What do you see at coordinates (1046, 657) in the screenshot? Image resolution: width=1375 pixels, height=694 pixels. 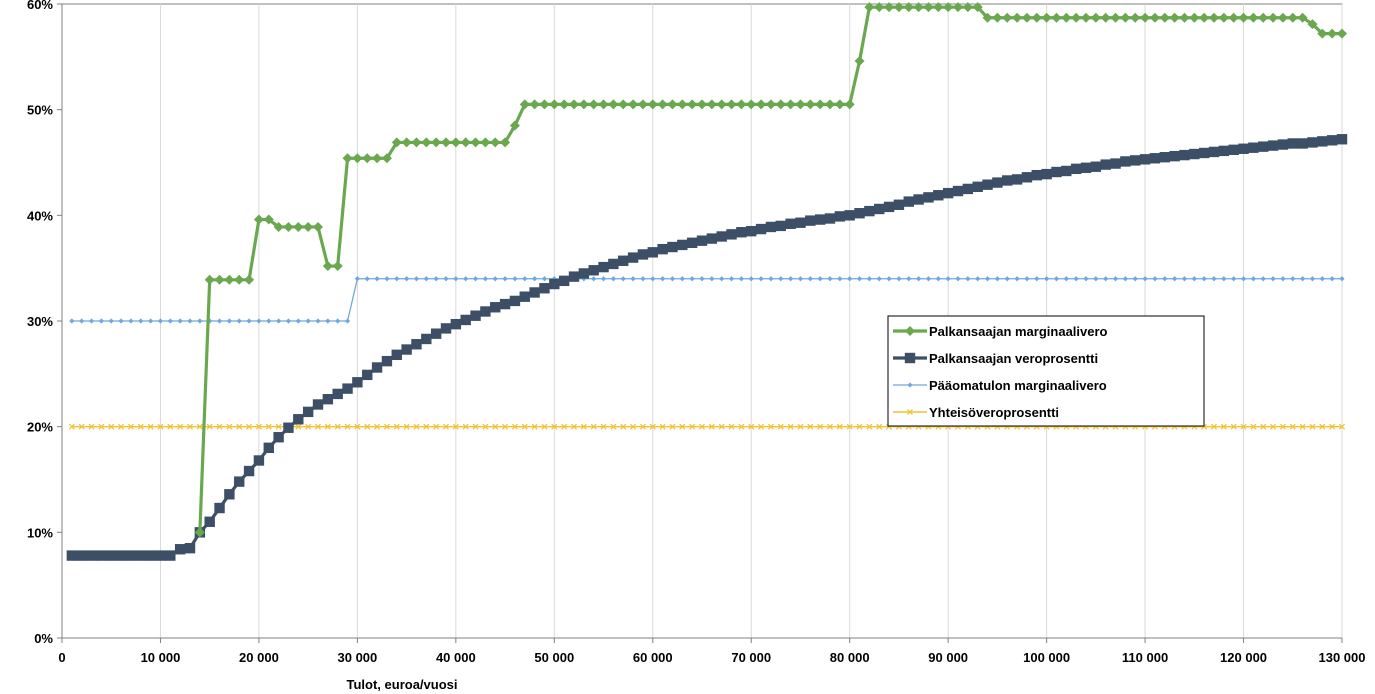 I see `x-tick-label: 100 000` at bounding box center [1046, 657].